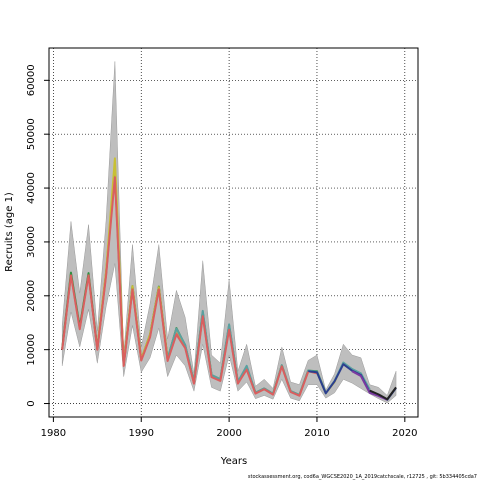 Image resolution: width=480 pixels, height=480 pixels. What do you see at coordinates (316, 433) in the screenshot?
I see `x-tick-label: 2010` at bounding box center [316, 433].